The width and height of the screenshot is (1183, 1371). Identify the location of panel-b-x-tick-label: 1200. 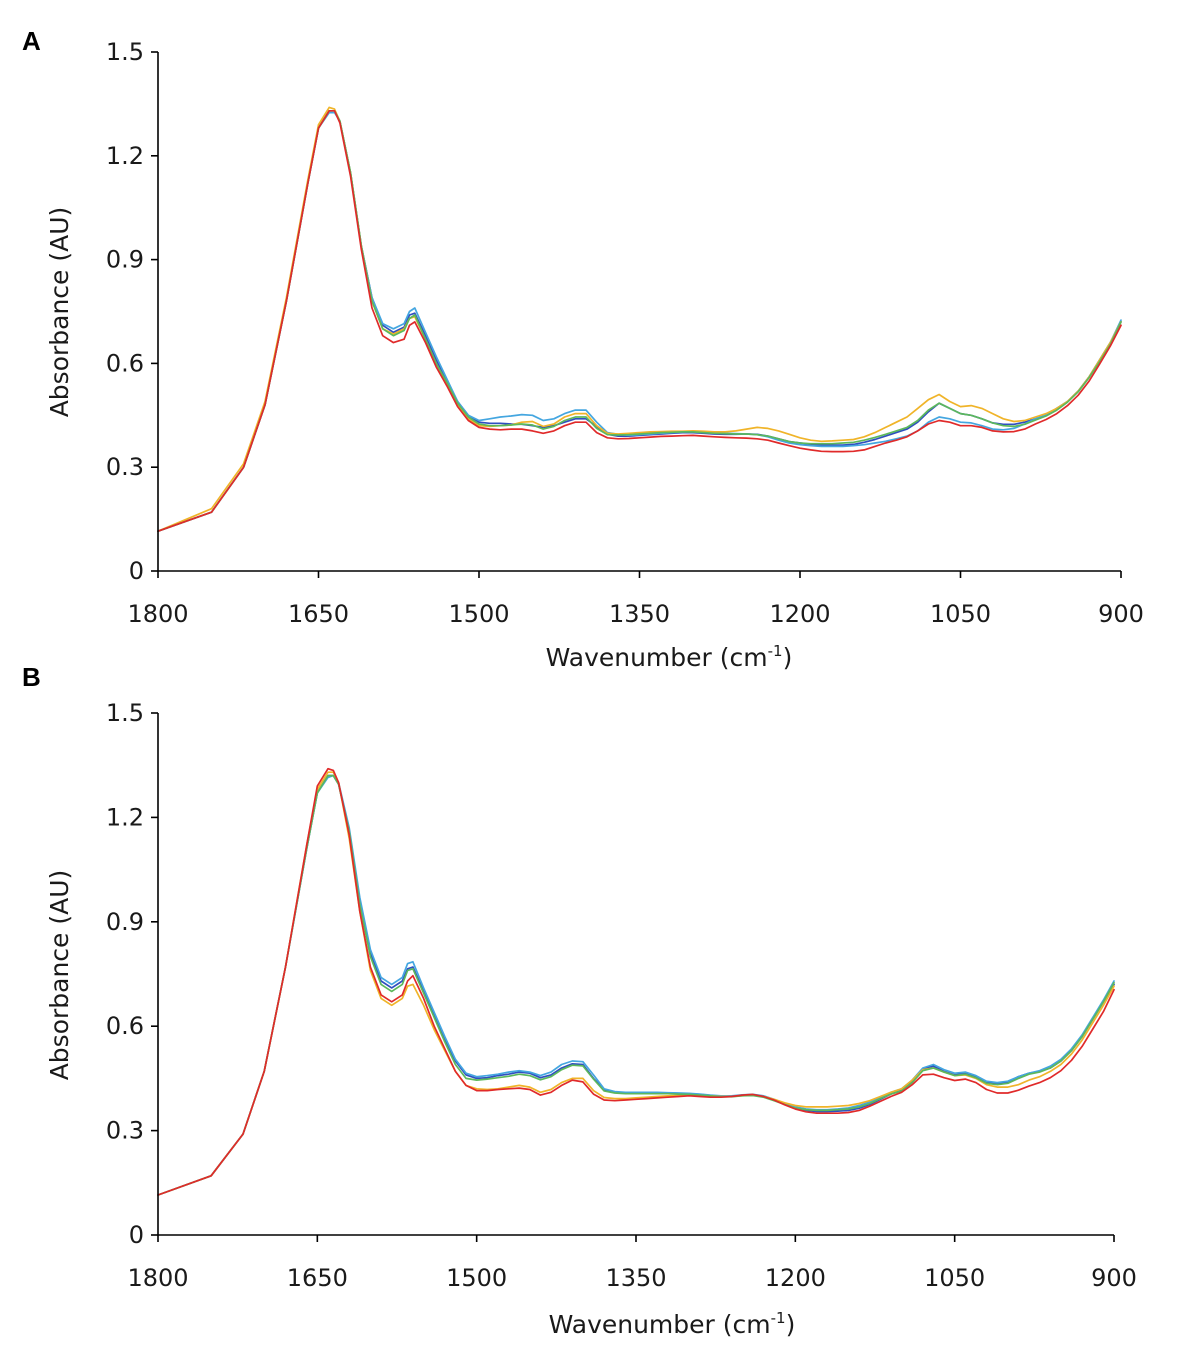
(795, 1278).